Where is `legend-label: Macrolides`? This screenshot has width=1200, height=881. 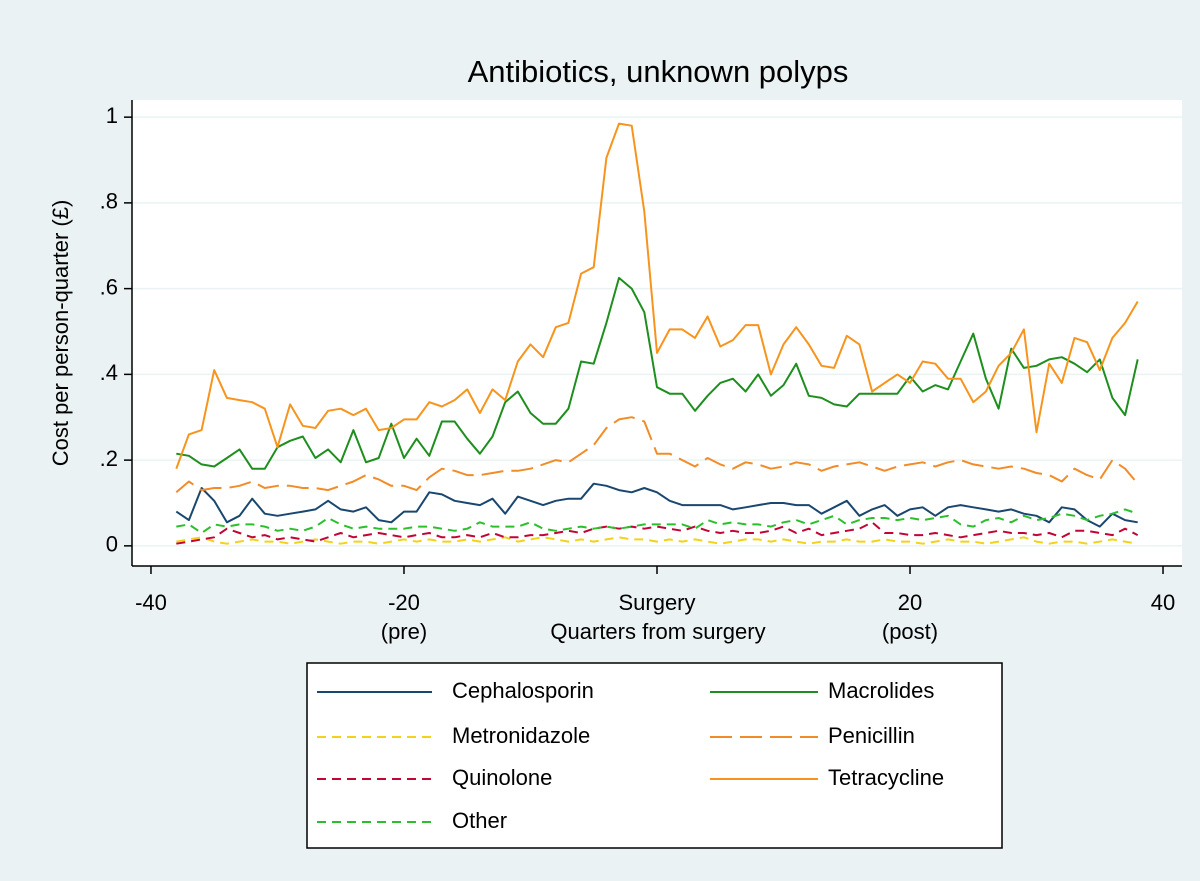 legend-label: Macrolides is located at coordinates (881, 690).